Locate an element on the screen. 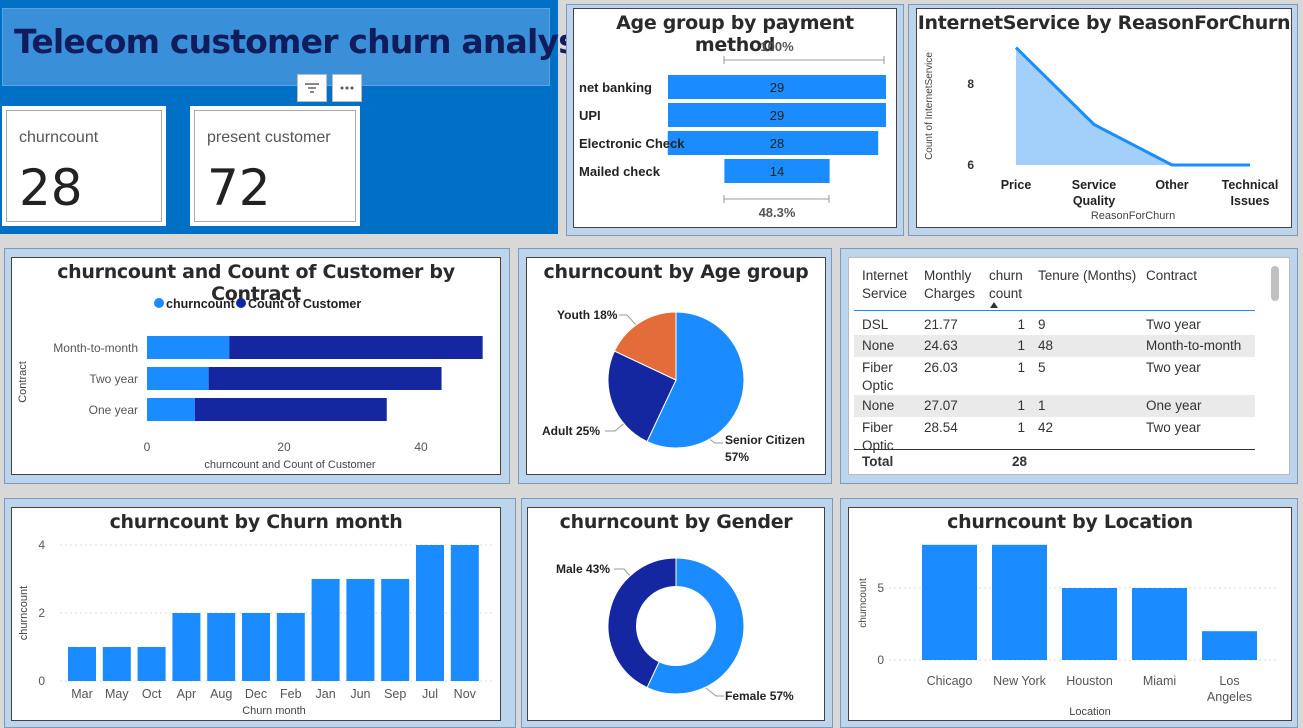 This screenshot has height=728, width=1303. cell-line: DSL is located at coordinates (875, 324).